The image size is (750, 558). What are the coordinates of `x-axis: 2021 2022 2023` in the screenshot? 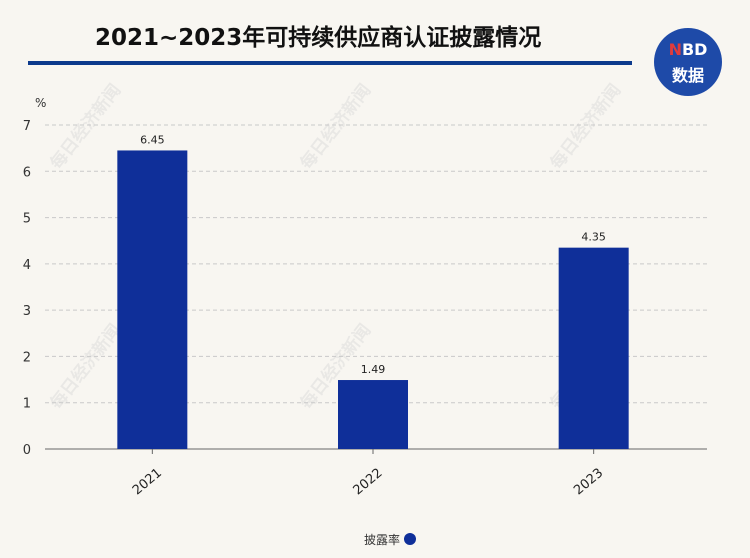 It's located at (368, 473).